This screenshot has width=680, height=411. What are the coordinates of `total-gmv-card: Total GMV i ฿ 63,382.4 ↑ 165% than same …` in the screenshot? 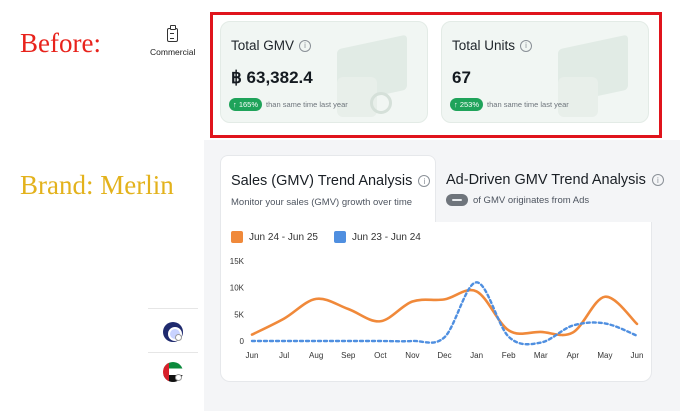 It's located at (324, 72).